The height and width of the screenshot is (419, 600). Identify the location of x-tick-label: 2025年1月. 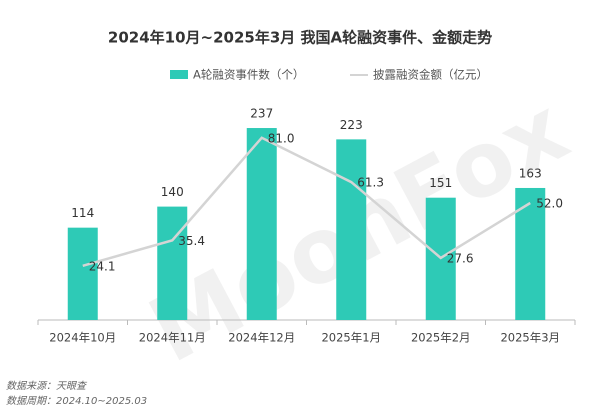
(351, 338).